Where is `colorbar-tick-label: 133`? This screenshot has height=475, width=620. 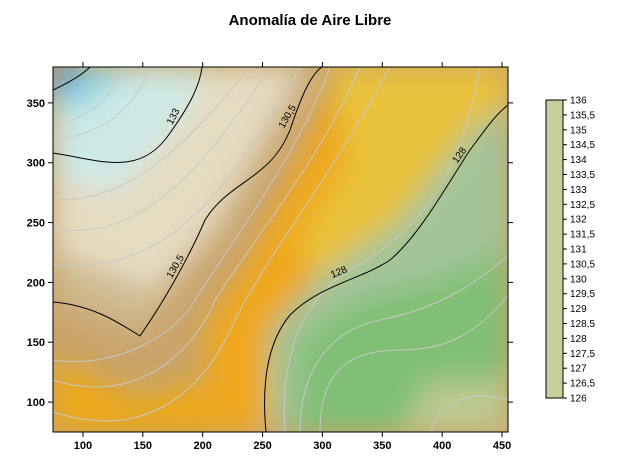 colorbar-tick-label: 133 is located at coordinates (578, 190).